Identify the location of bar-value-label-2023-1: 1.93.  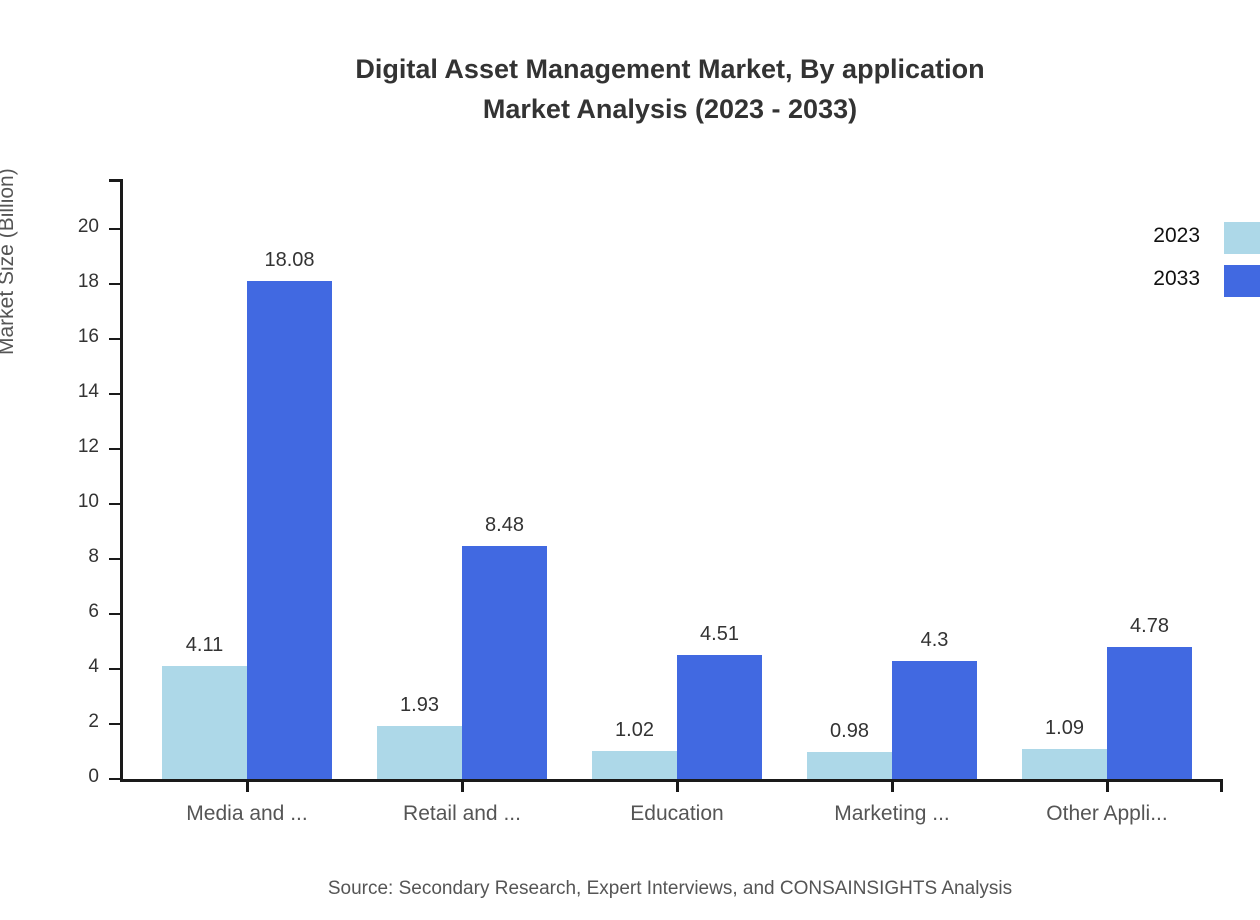
(419, 704).